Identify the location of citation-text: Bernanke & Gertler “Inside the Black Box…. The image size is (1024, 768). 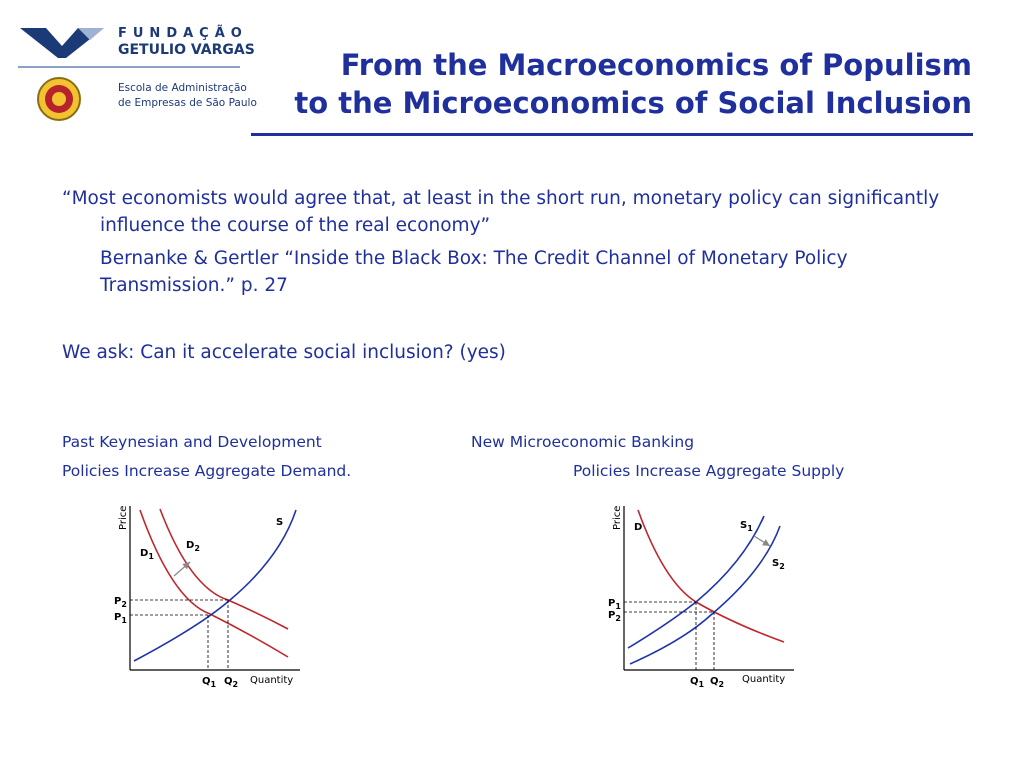
(474, 272).